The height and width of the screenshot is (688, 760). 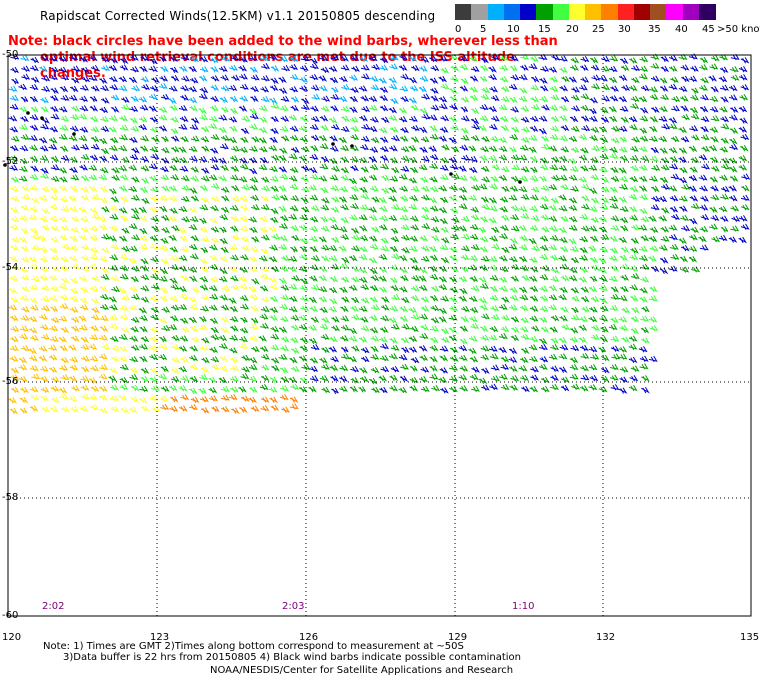 I want to click on latitude-label: -60, so click(x=10, y=615).